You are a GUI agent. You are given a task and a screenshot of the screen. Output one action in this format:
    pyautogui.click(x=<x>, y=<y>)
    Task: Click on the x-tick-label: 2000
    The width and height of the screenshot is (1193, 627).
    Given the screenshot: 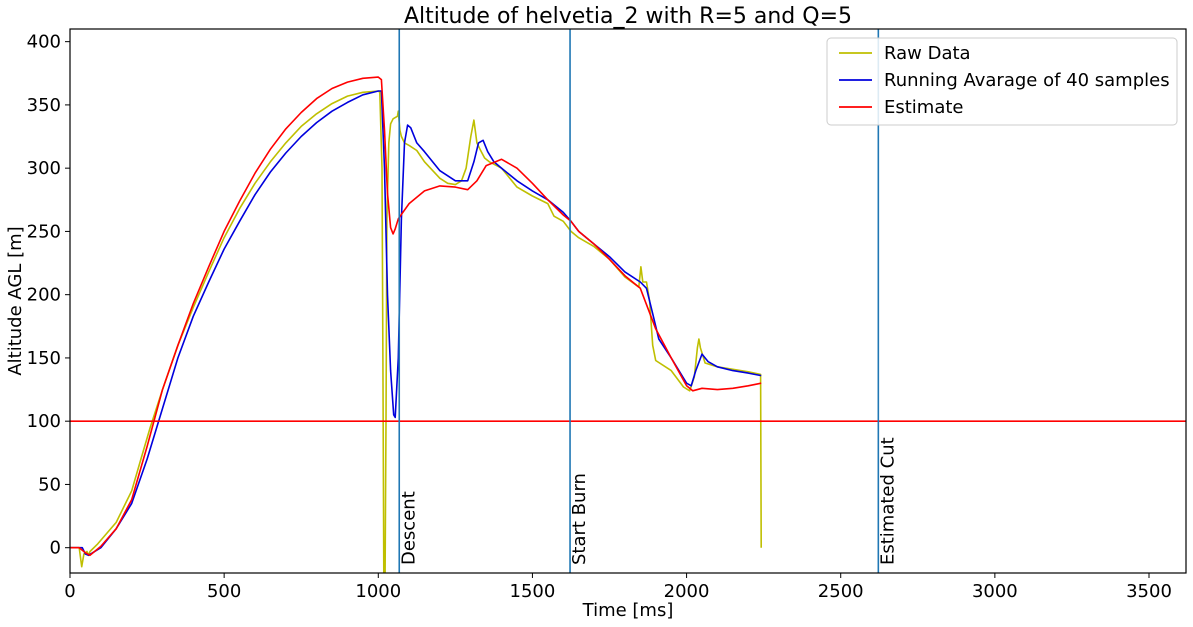 What is the action you would take?
    pyautogui.click(x=687, y=591)
    